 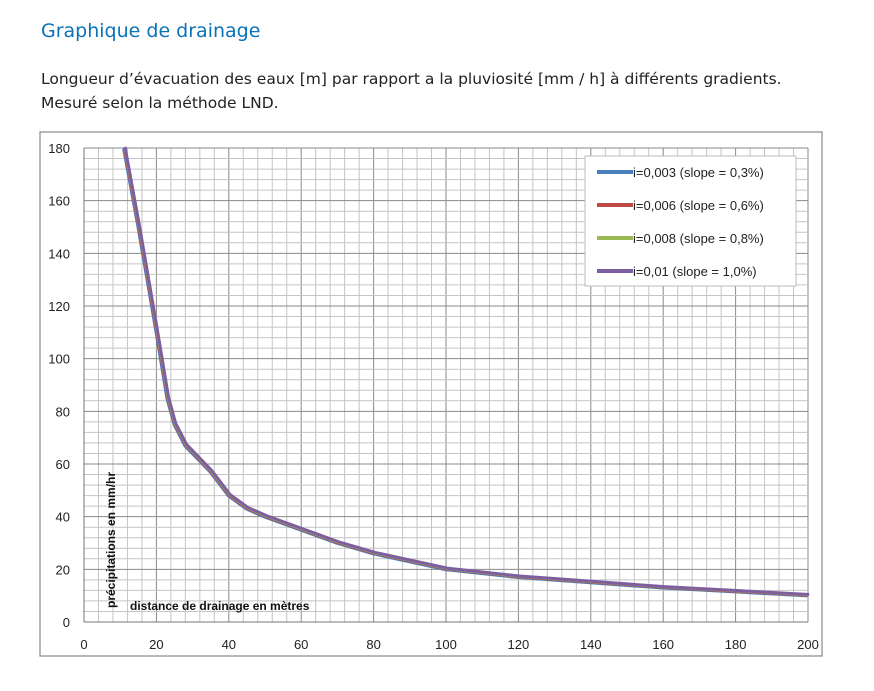 I want to click on x-tick-label: 180, so click(x=736, y=644).